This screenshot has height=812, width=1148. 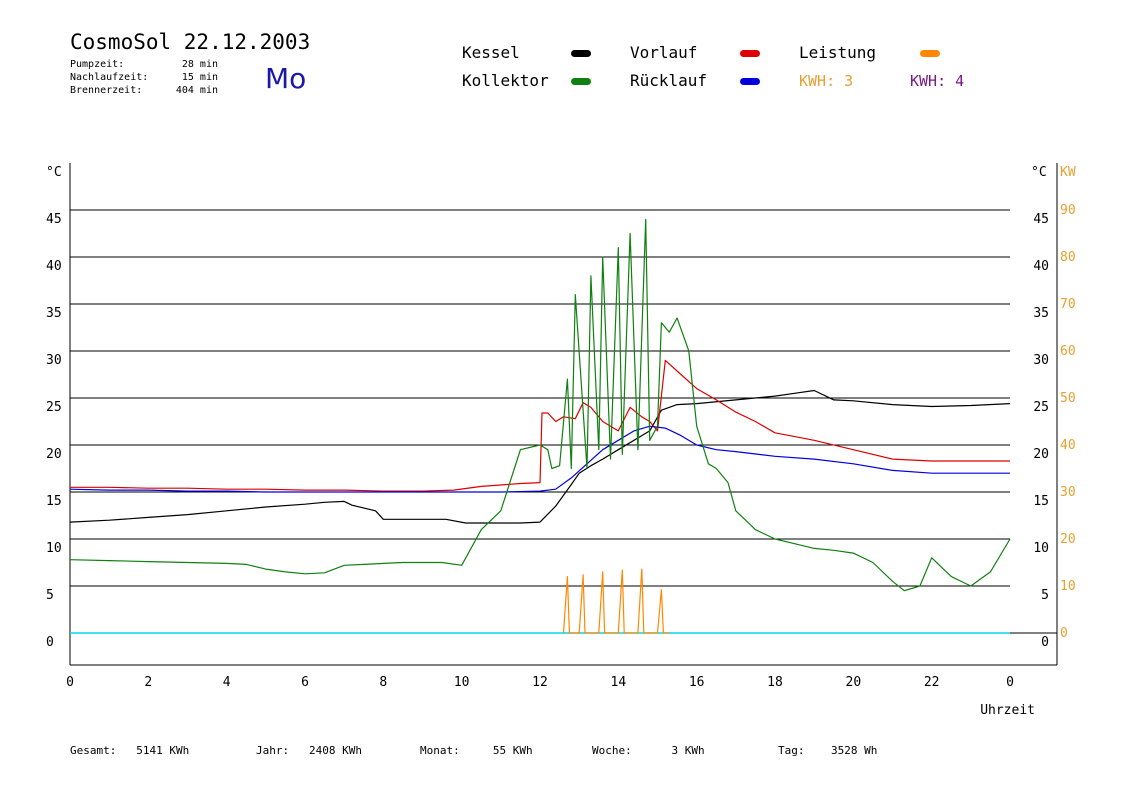 What do you see at coordinates (1068, 257) in the screenshot?
I see `y-tick-label-power: 80` at bounding box center [1068, 257].